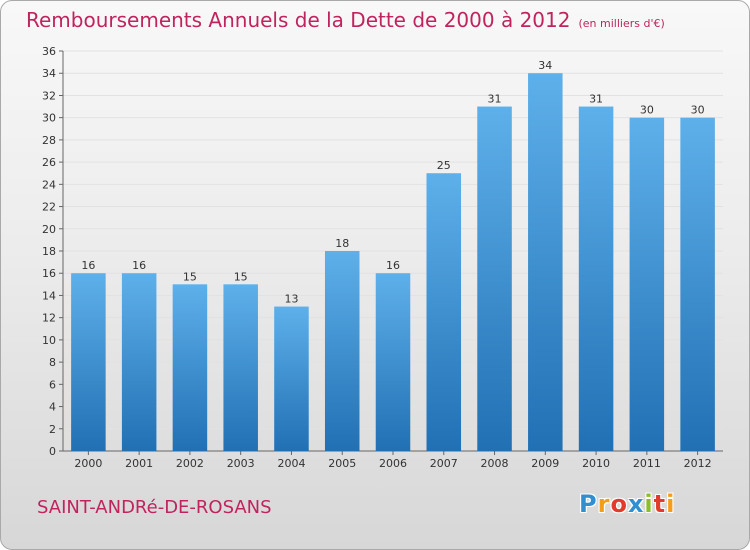 The height and width of the screenshot is (550, 750). Describe the element at coordinates (647, 463) in the screenshot. I see `x-tick-label: 2011` at that location.